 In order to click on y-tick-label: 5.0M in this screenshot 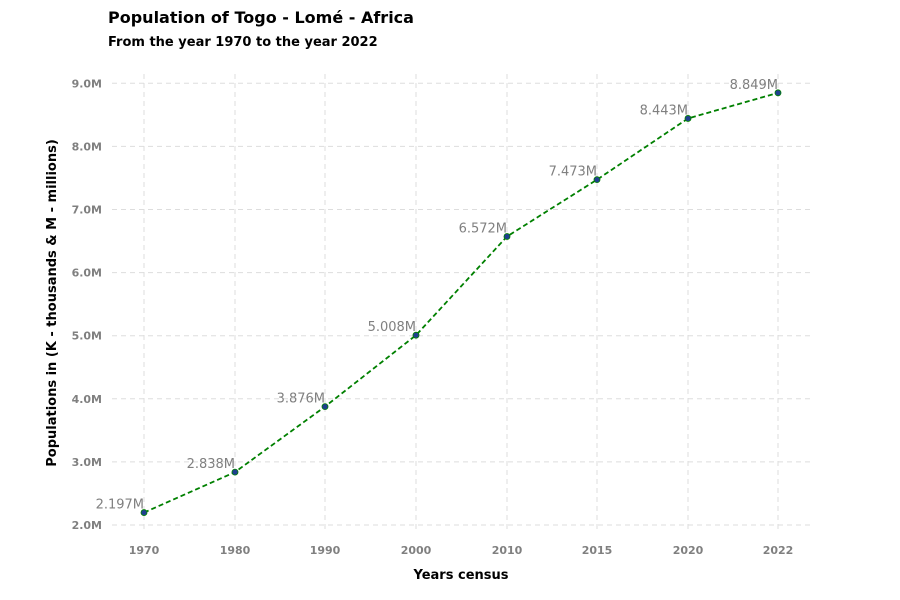, I will do `click(87, 336)`.